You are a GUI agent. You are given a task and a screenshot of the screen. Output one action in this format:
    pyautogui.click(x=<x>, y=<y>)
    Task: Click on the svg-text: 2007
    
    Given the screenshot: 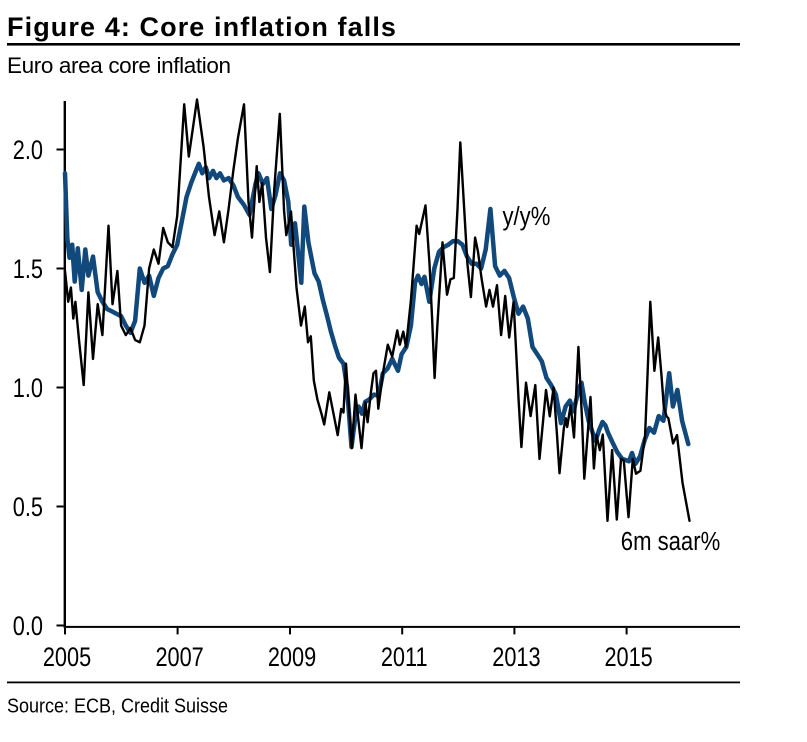 What is the action you would take?
    pyautogui.click(x=179, y=658)
    